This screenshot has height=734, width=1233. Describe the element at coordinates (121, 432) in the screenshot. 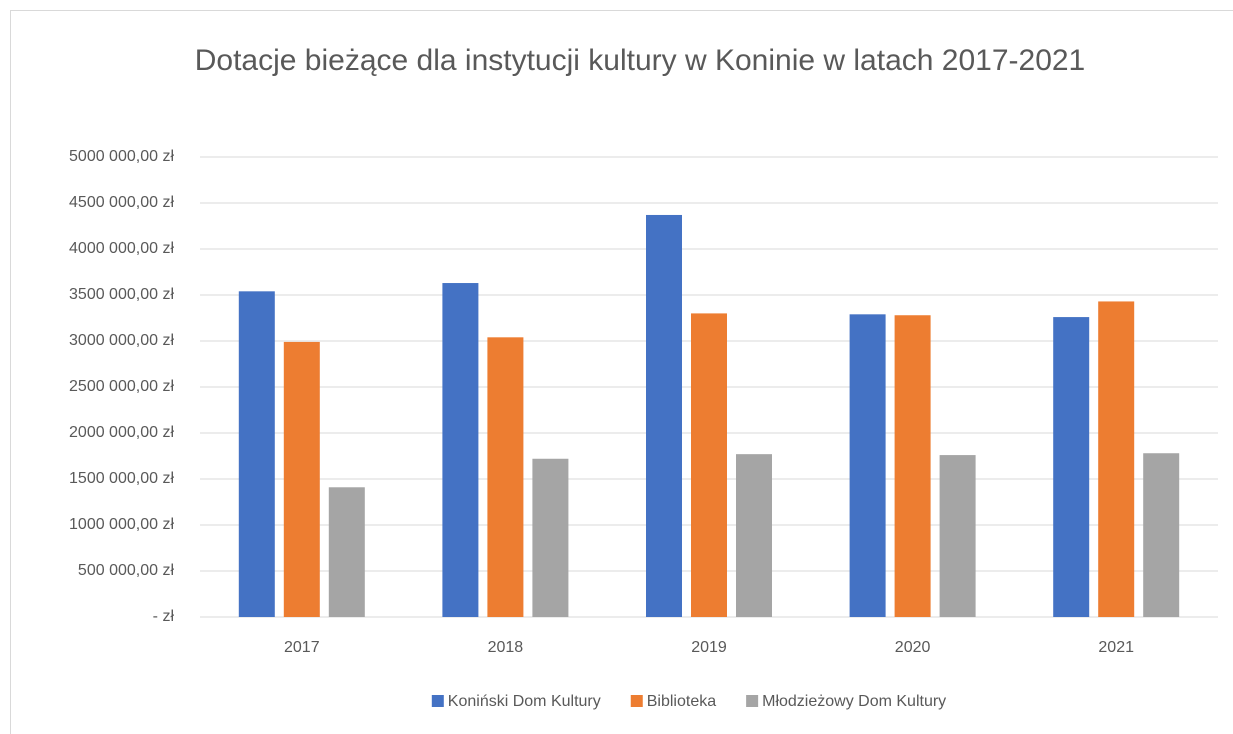

I see `y-tick-label: 2000 000,00 zł` at that location.